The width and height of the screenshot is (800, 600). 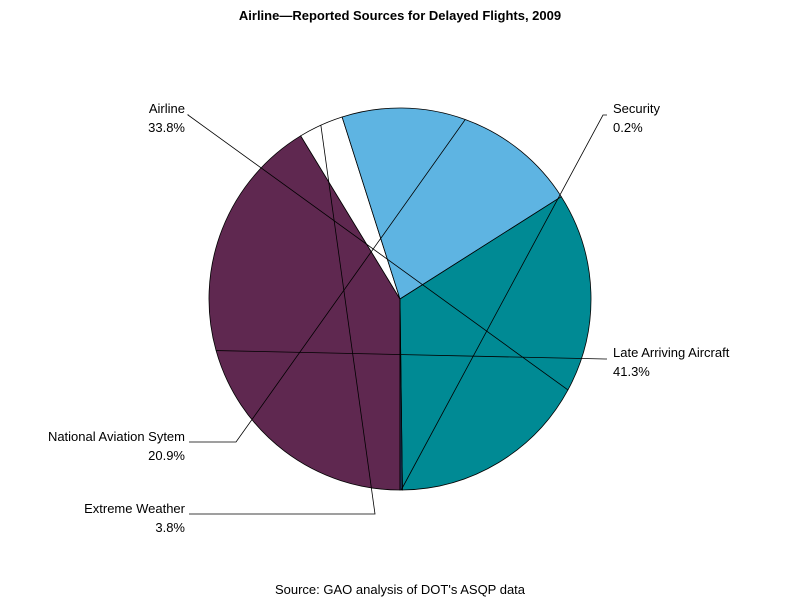 What do you see at coordinates (166, 455) in the screenshot?
I see `slice-value-national-aviation-sytem: 20.9%` at bounding box center [166, 455].